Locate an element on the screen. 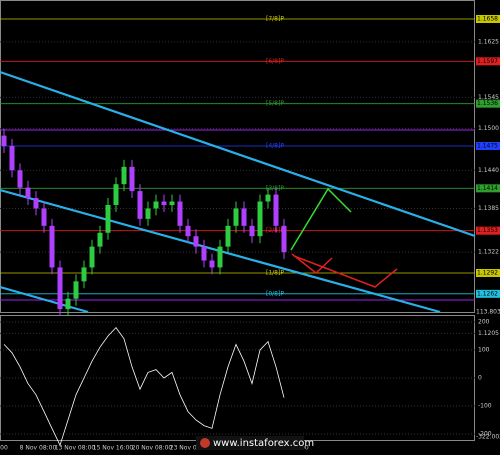  level-name: [5/8]P is located at coordinates (275, 103).